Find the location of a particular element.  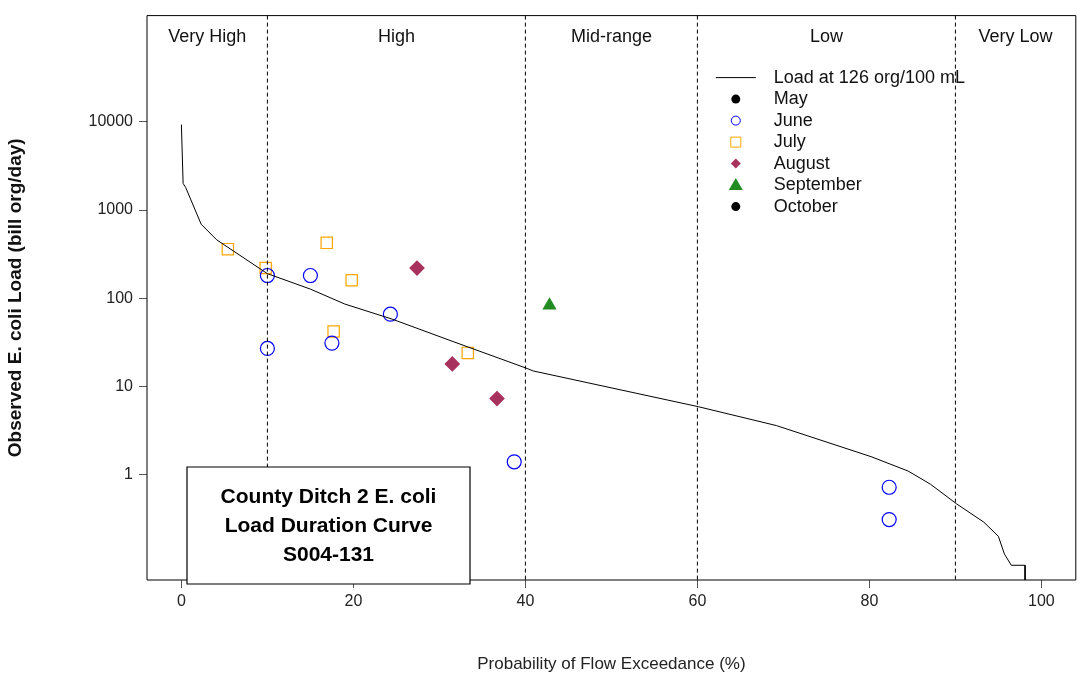

x-tick-label: 80 is located at coordinates (869, 601).